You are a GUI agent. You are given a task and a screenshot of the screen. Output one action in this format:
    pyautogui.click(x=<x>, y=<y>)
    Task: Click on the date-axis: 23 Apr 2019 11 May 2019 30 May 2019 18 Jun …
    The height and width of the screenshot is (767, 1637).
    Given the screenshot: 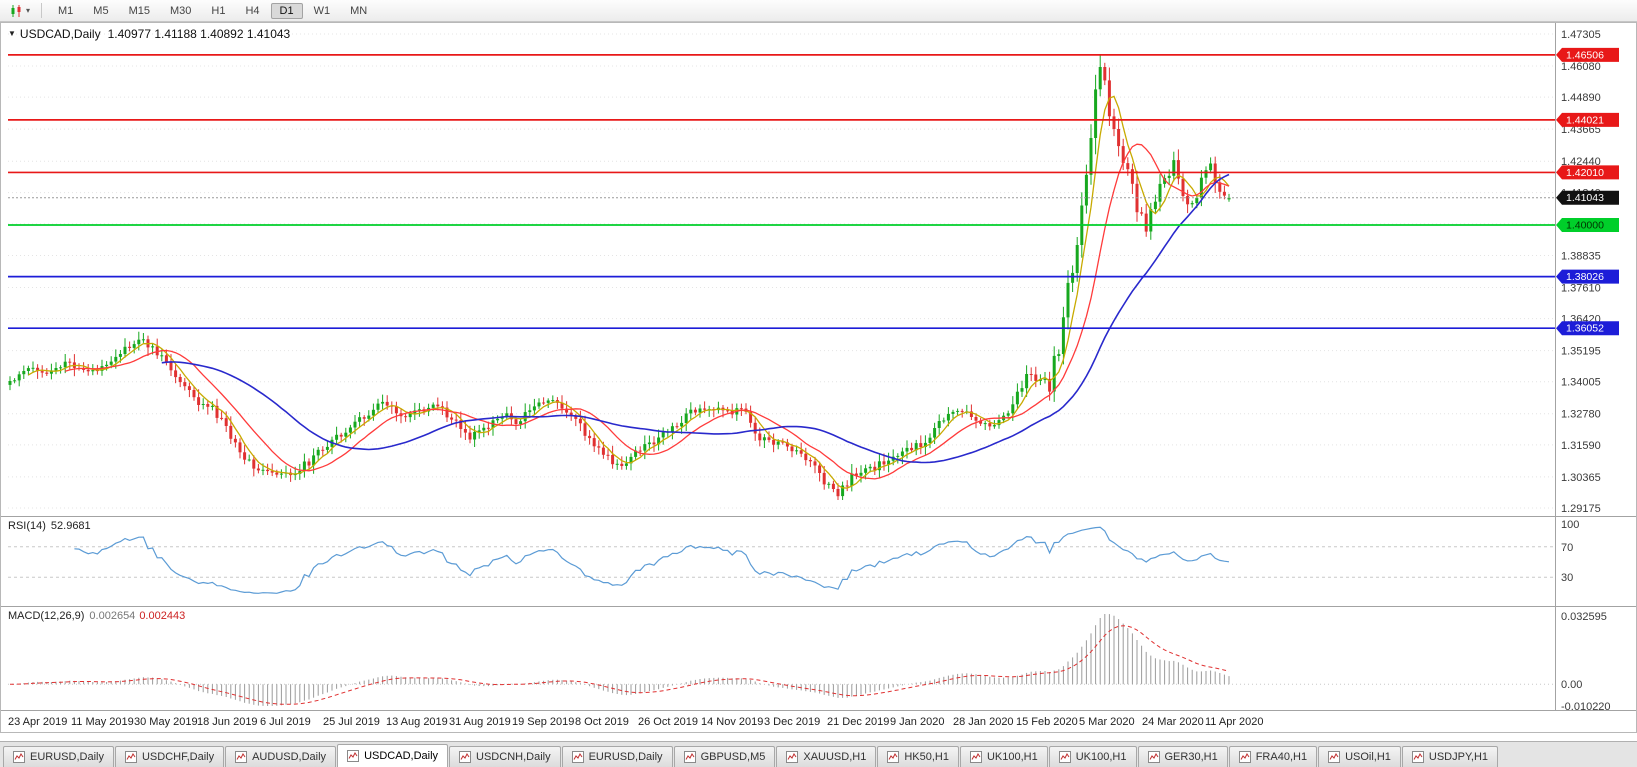 What is the action you would take?
    pyautogui.click(x=636, y=722)
    